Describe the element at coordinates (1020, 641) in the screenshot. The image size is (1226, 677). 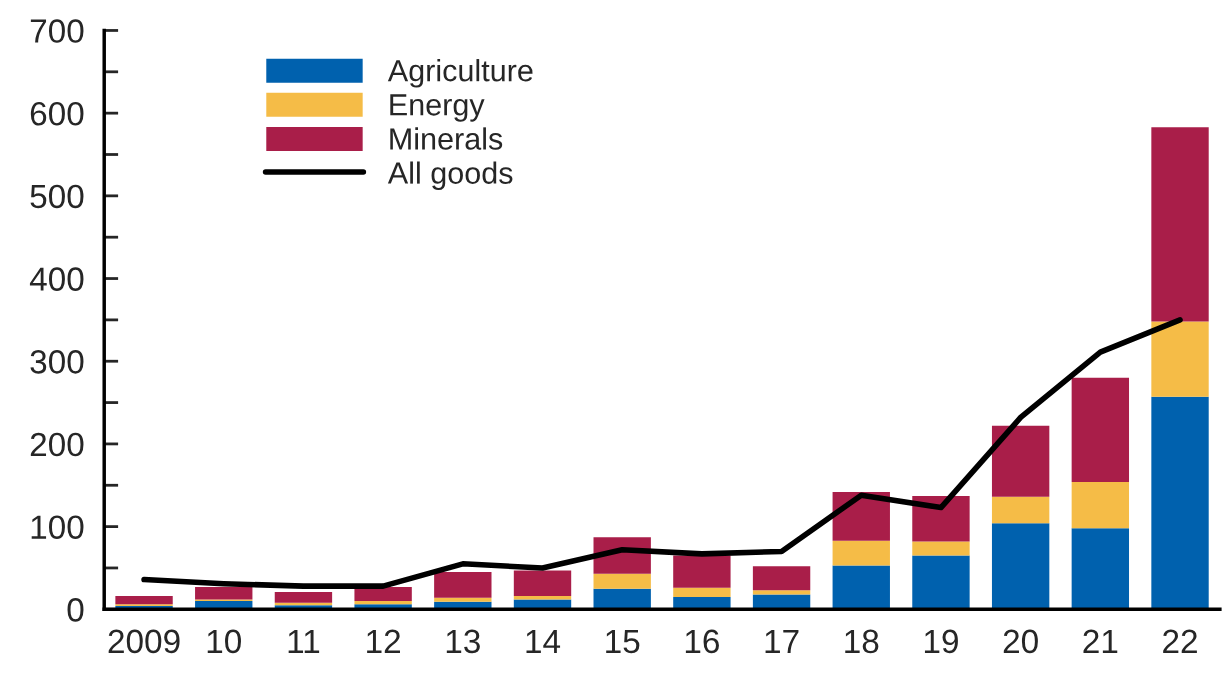
I see `x-tick-label: 20` at that location.